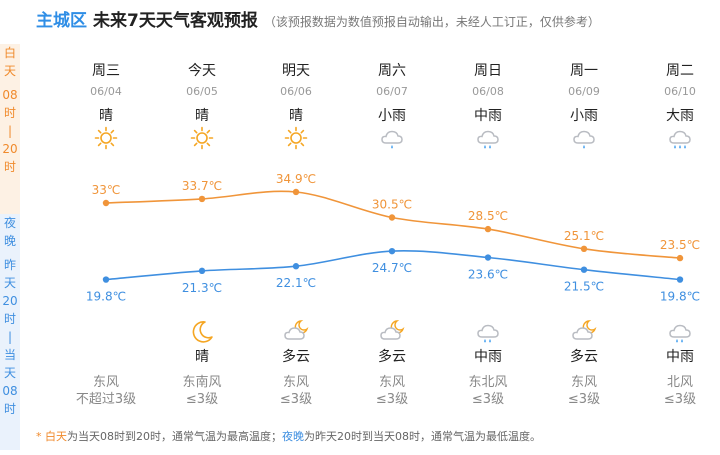  I want to click on wind-direction-label: 东南风, so click(202, 382).